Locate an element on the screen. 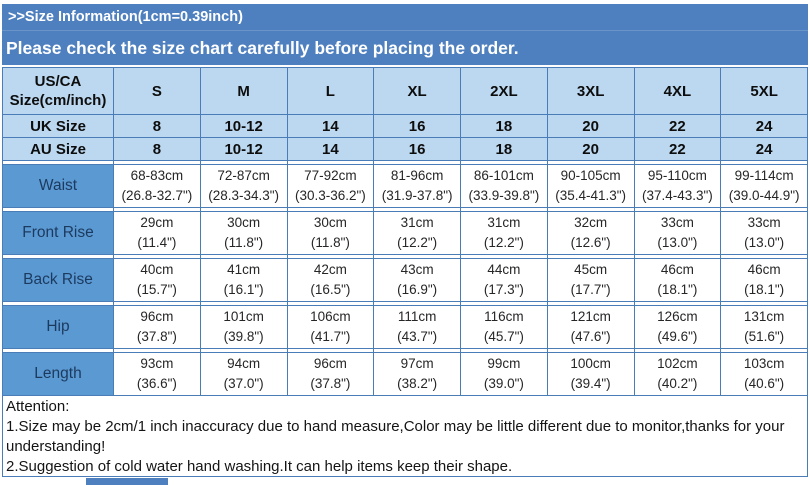 The width and height of the screenshot is (810, 485). value-inch: (43.7") is located at coordinates (417, 336).